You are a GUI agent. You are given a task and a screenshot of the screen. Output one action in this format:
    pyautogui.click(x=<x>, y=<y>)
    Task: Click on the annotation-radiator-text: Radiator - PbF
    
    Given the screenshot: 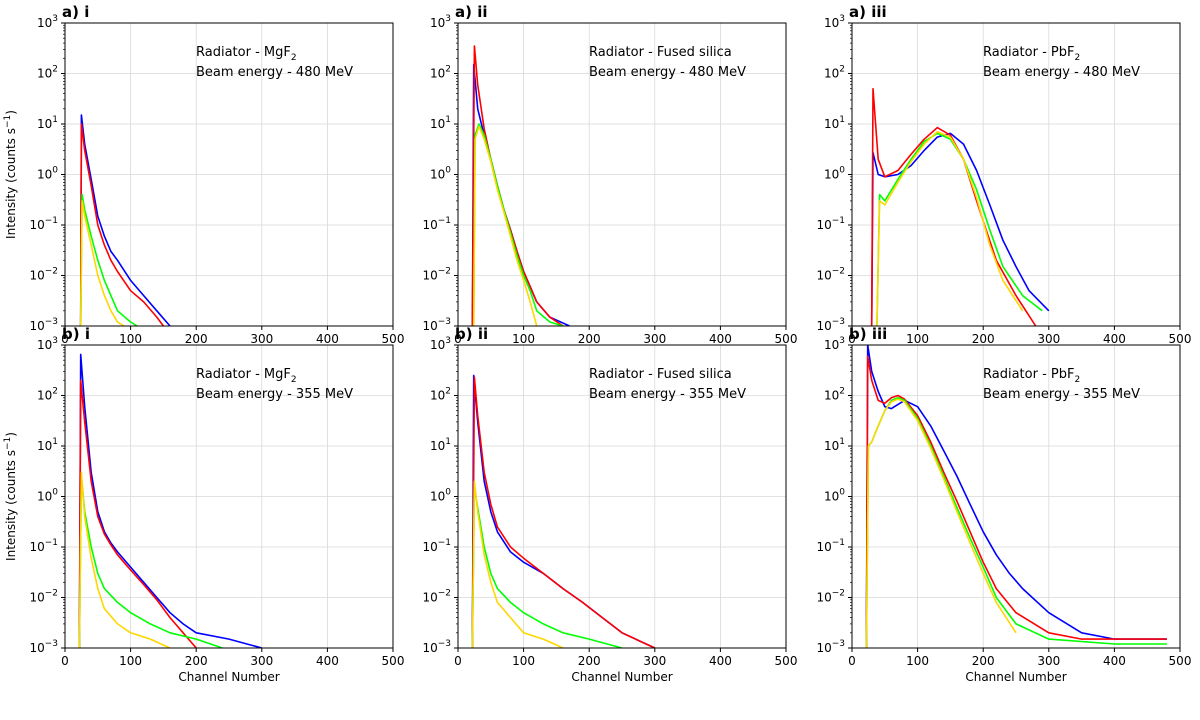 What is the action you would take?
    pyautogui.click(x=1028, y=374)
    